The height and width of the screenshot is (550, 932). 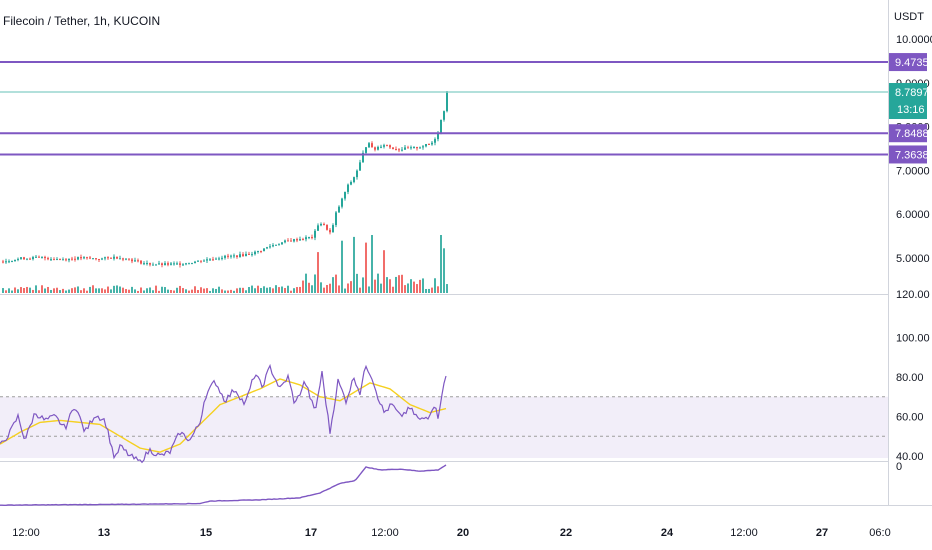 What do you see at coordinates (912, 63) in the screenshot?
I see `level-badge-label: 9.4735` at bounding box center [912, 63].